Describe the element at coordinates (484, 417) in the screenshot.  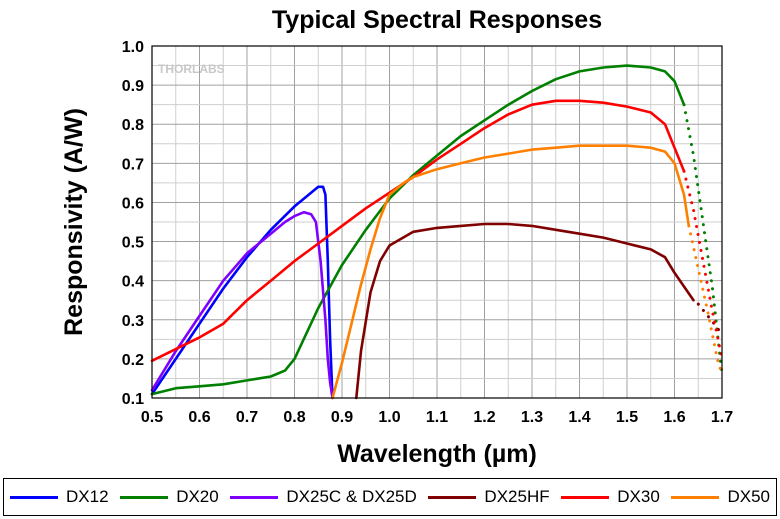
I see `x-tick-label: 1.2` at that location.